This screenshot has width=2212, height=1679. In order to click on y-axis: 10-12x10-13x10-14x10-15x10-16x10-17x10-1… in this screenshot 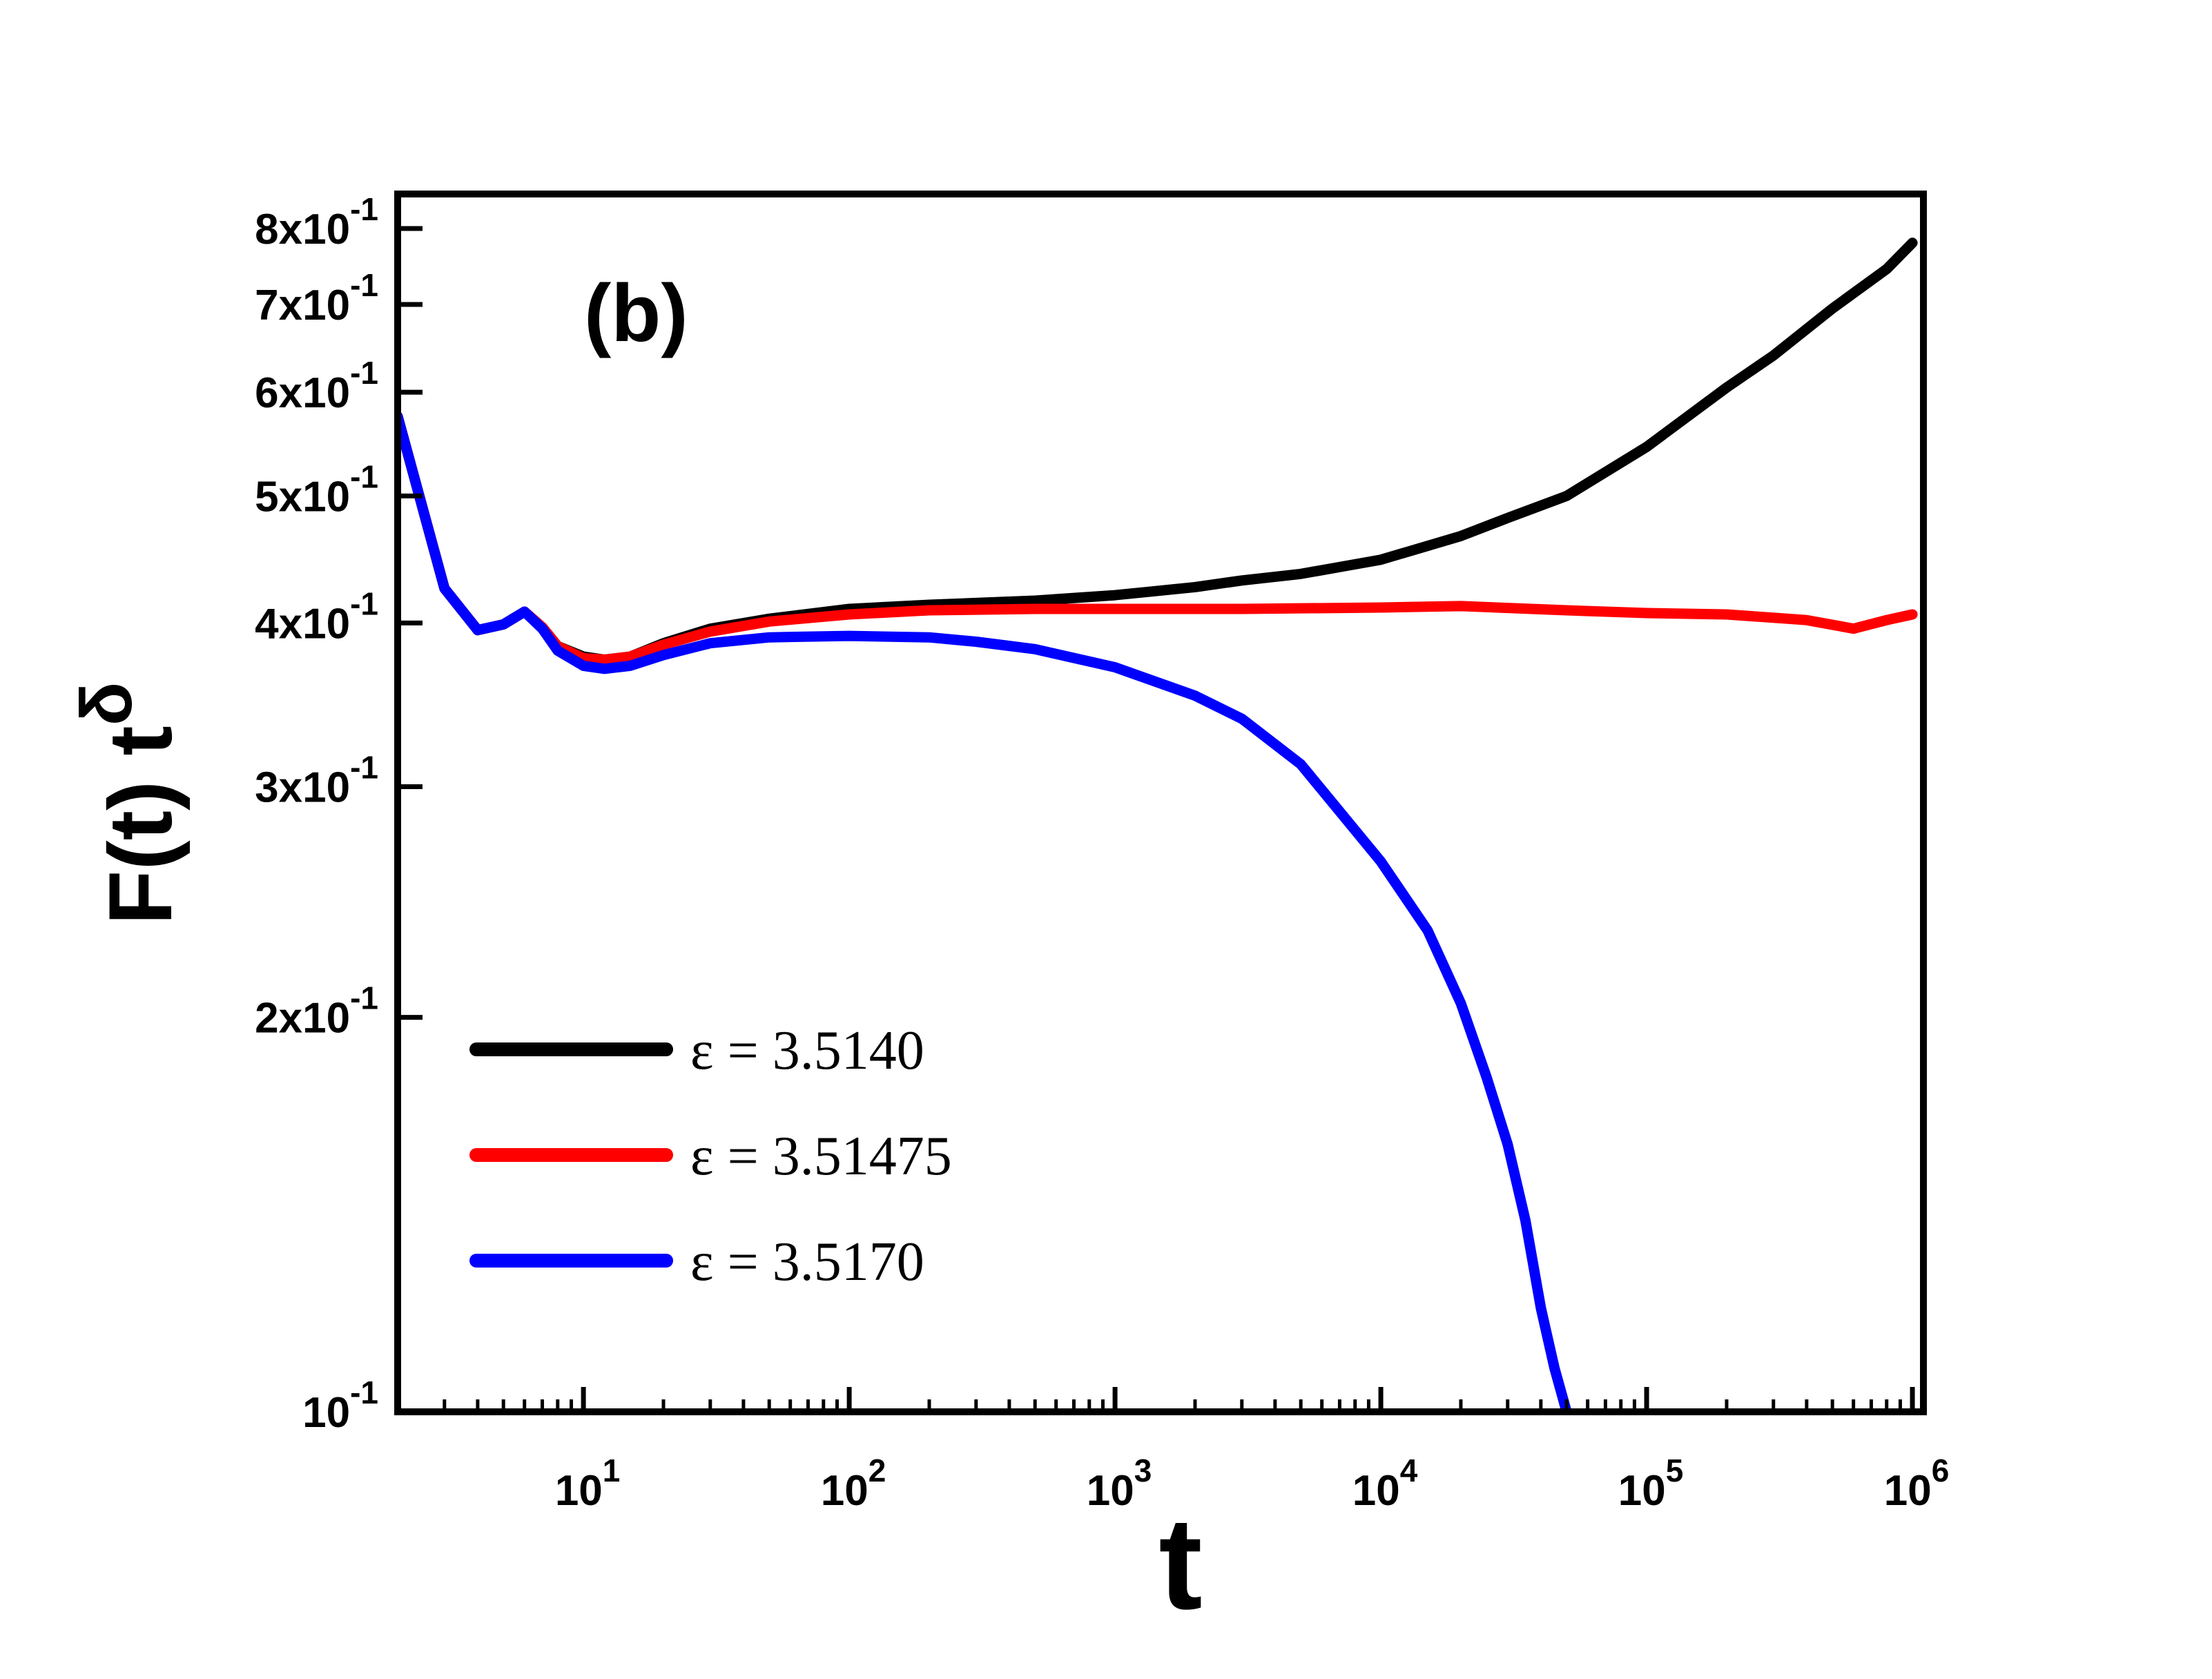, I will do `click(339, 814)`.